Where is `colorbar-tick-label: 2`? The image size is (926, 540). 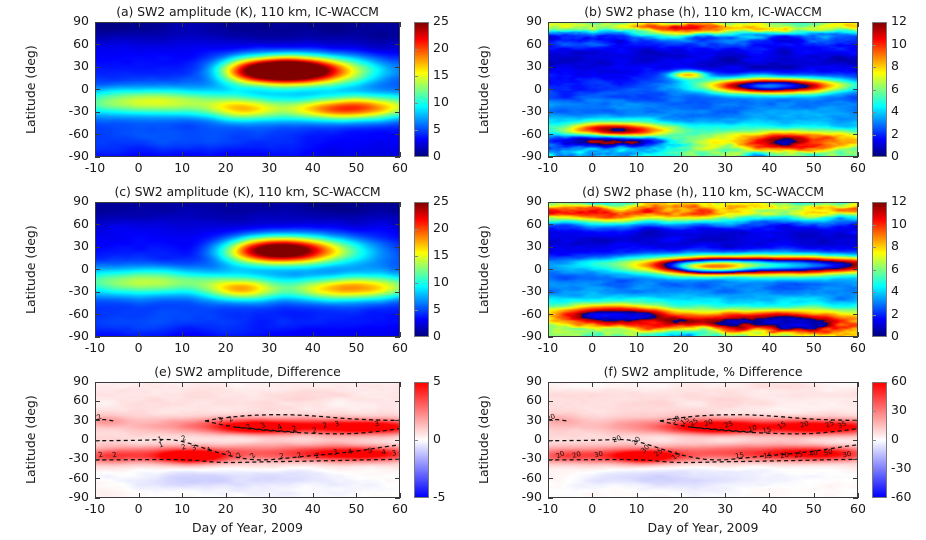
colorbar-tick-label: 2 is located at coordinates (895, 133).